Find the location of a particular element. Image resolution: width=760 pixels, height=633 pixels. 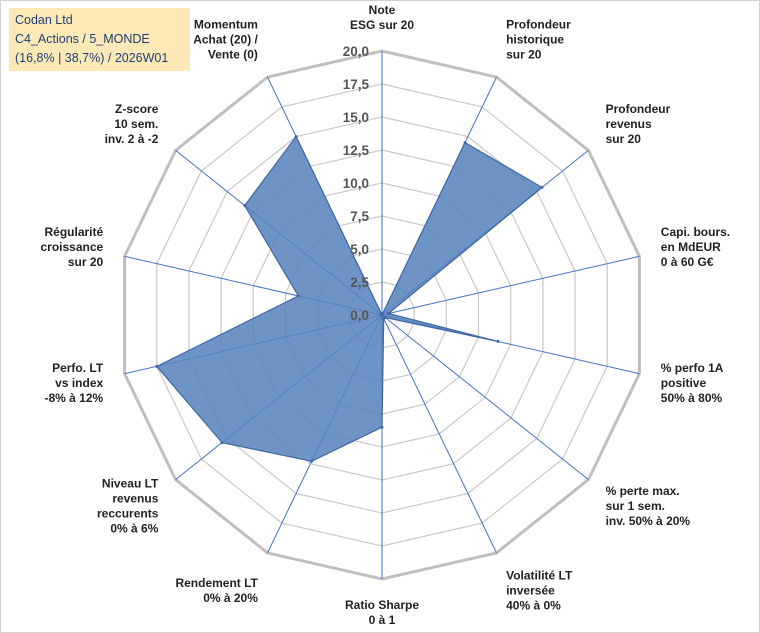

category-label-line: inv. 2 à -2 is located at coordinates (132, 139).